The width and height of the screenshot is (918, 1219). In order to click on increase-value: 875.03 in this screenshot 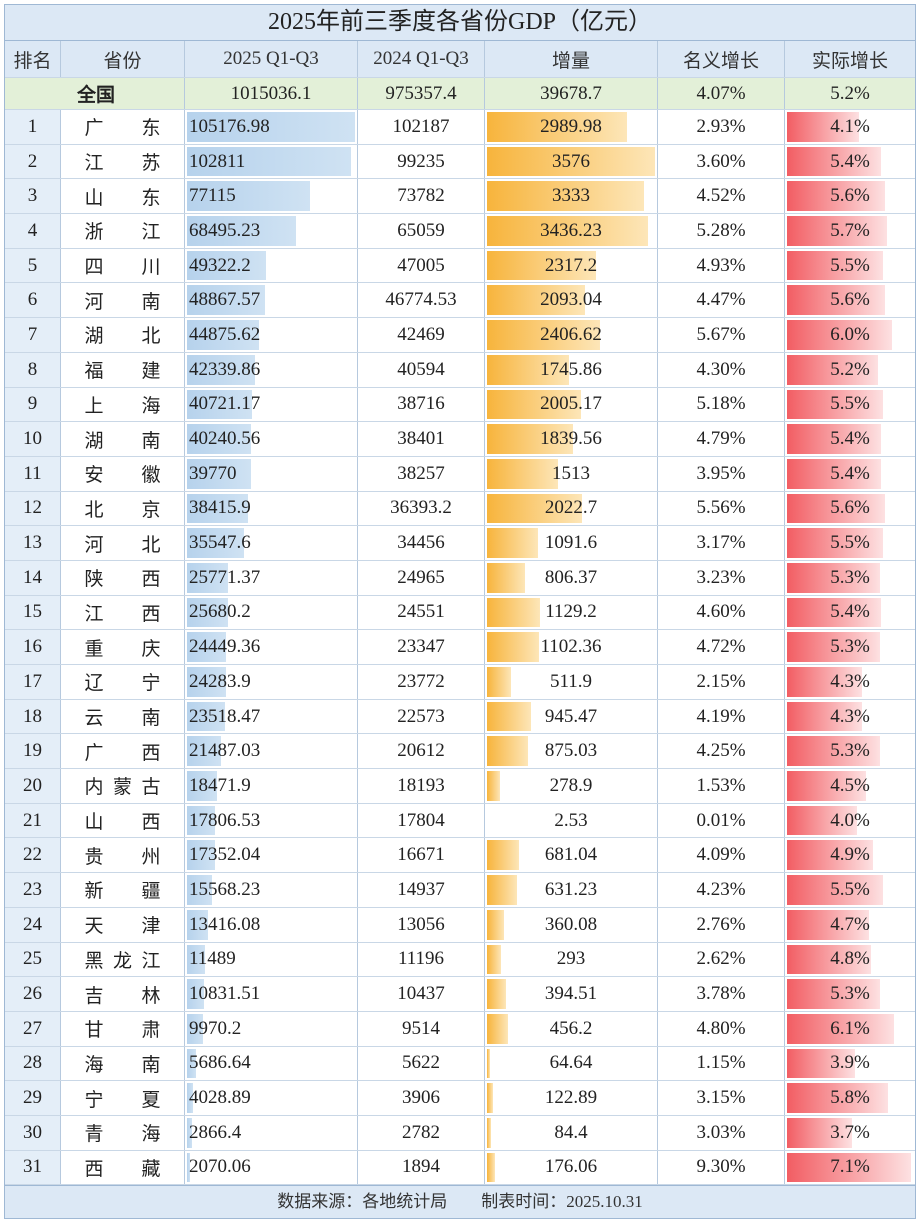, I will do `click(571, 751)`.